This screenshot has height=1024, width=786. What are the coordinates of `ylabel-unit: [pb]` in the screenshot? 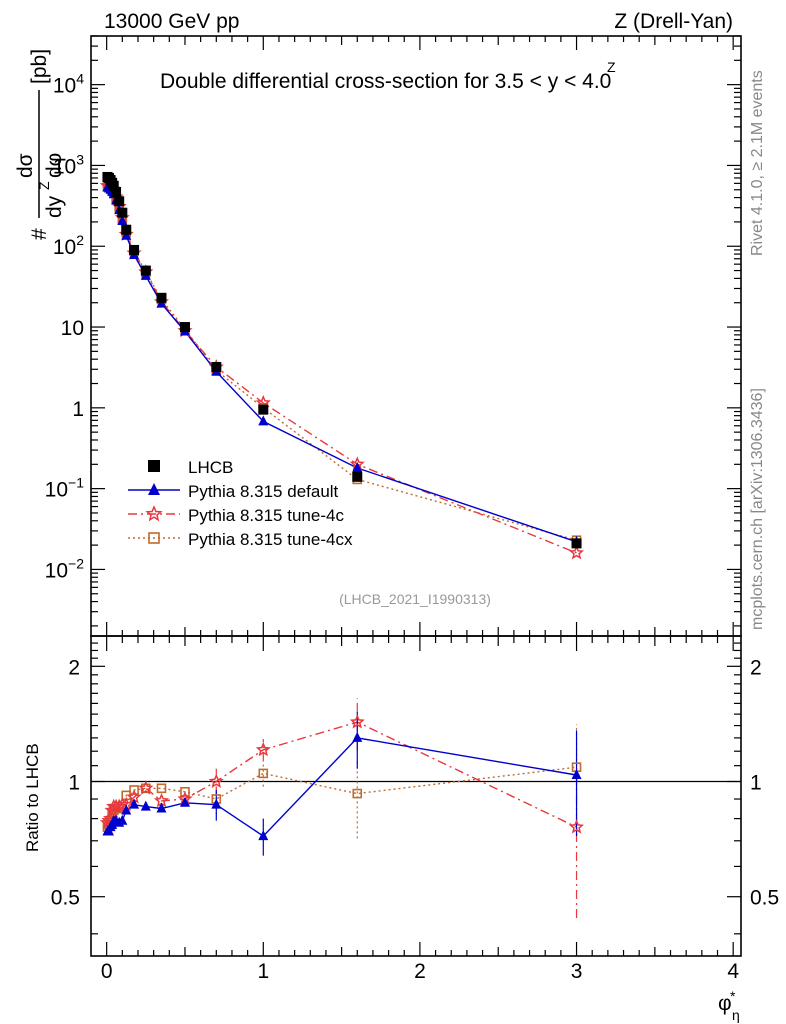 It's located at (39, 66).